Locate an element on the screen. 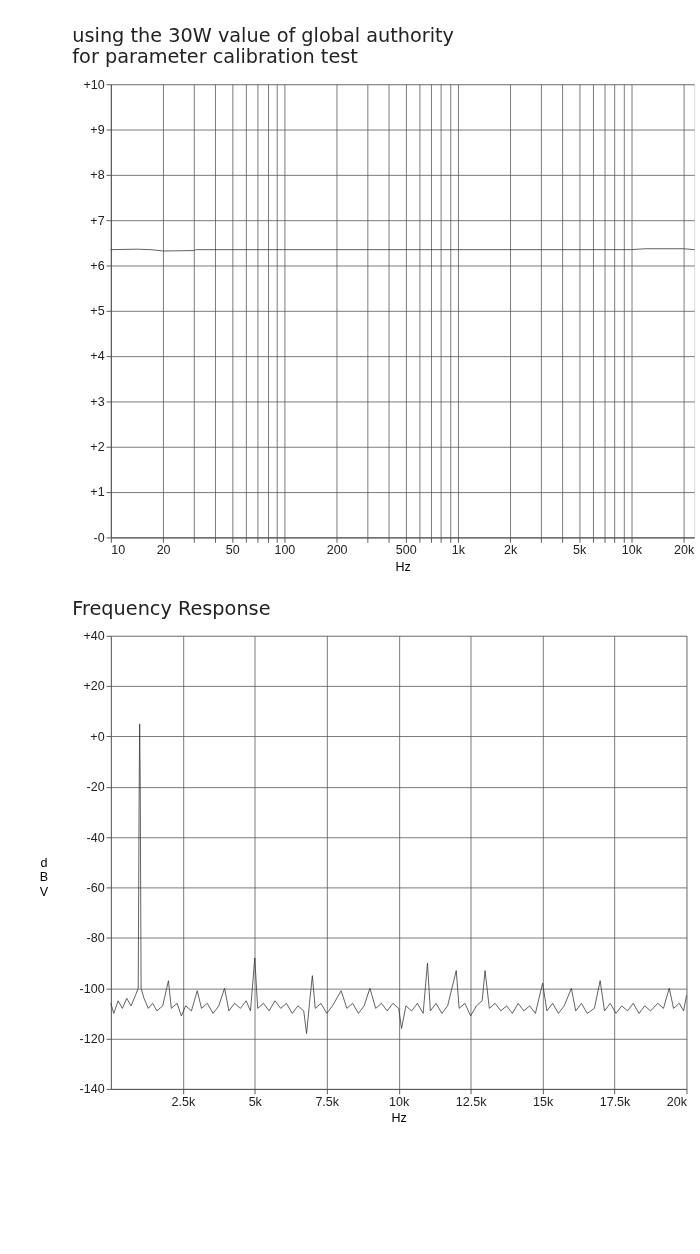  x-tick-label: 50 is located at coordinates (232, 550).